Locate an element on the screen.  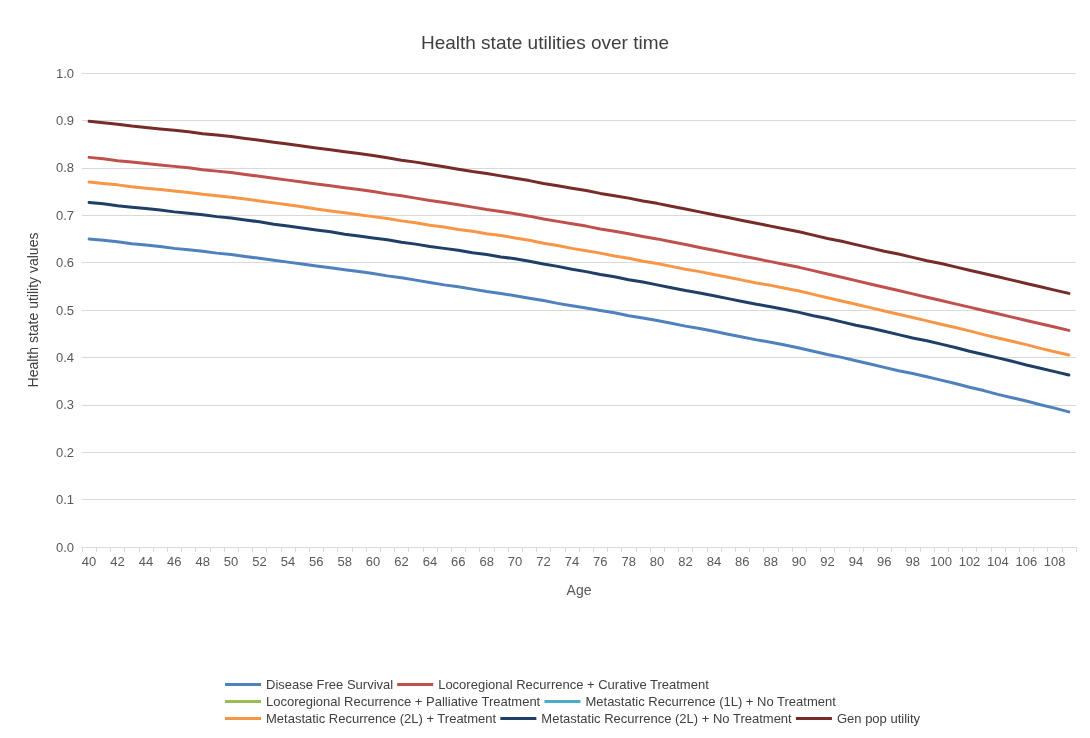
x-tick-label: 94 is located at coordinates (856, 561).